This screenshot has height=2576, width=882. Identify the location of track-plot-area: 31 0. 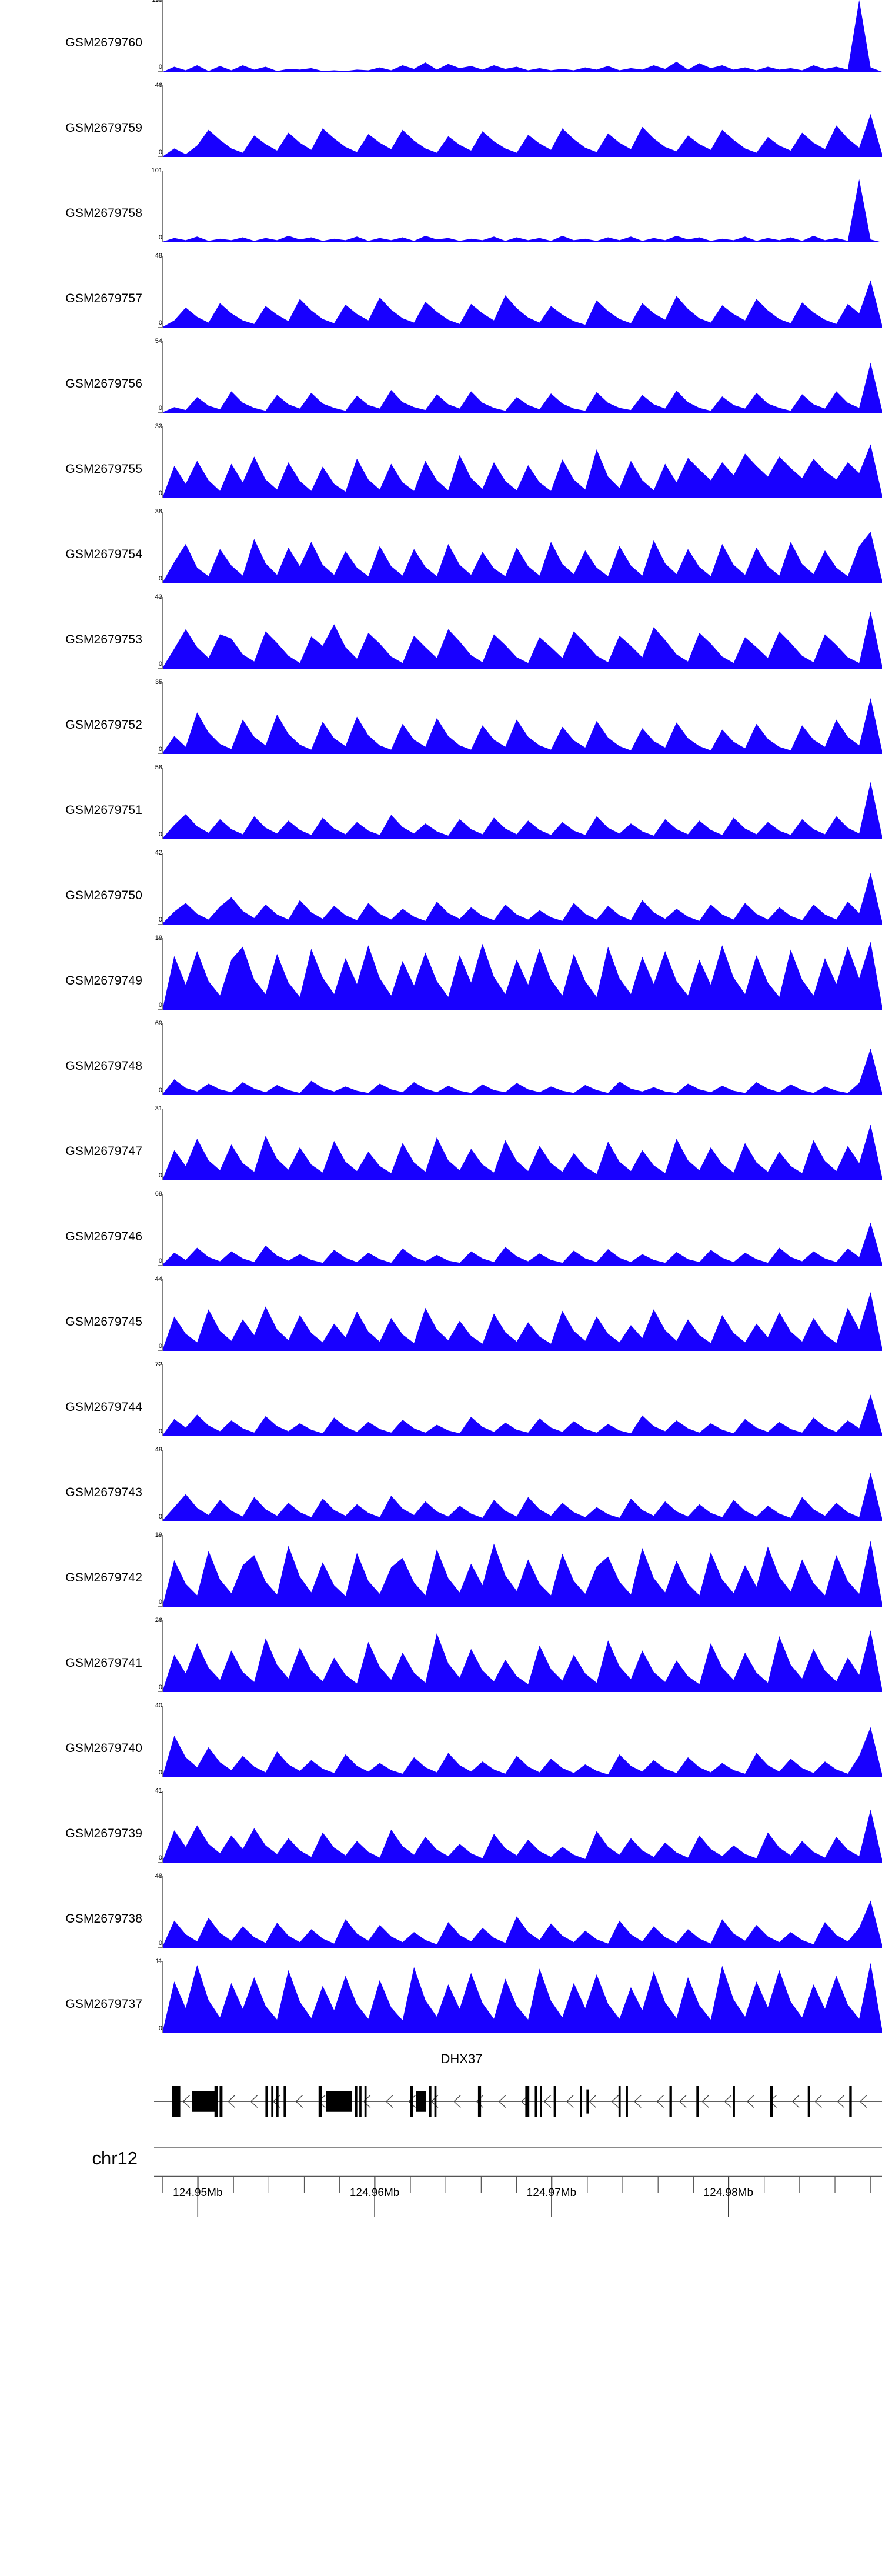
(518, 1149).